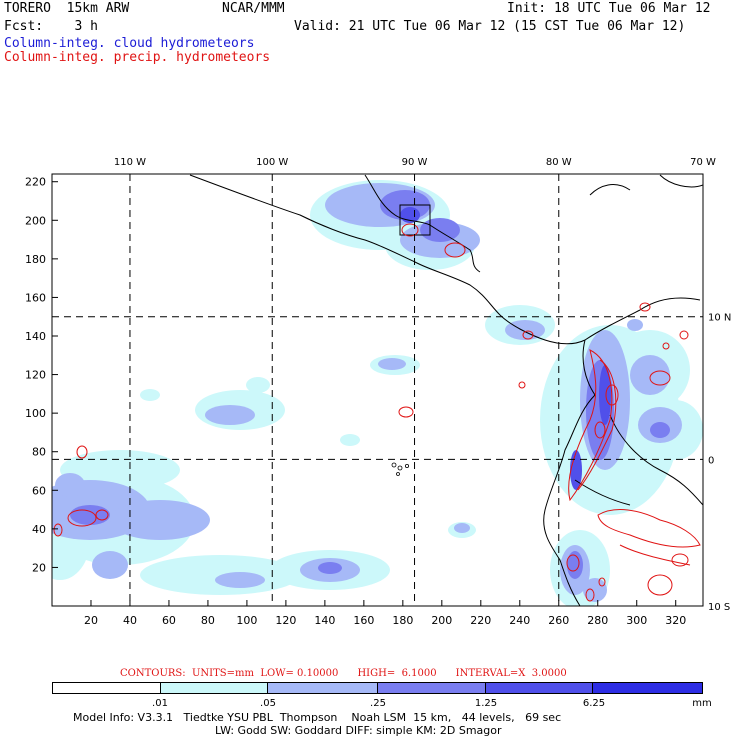 The width and height of the screenshot is (740, 740). What do you see at coordinates (67, 8) in the screenshot?
I see `model-title: TORERO 15km ARW` at bounding box center [67, 8].